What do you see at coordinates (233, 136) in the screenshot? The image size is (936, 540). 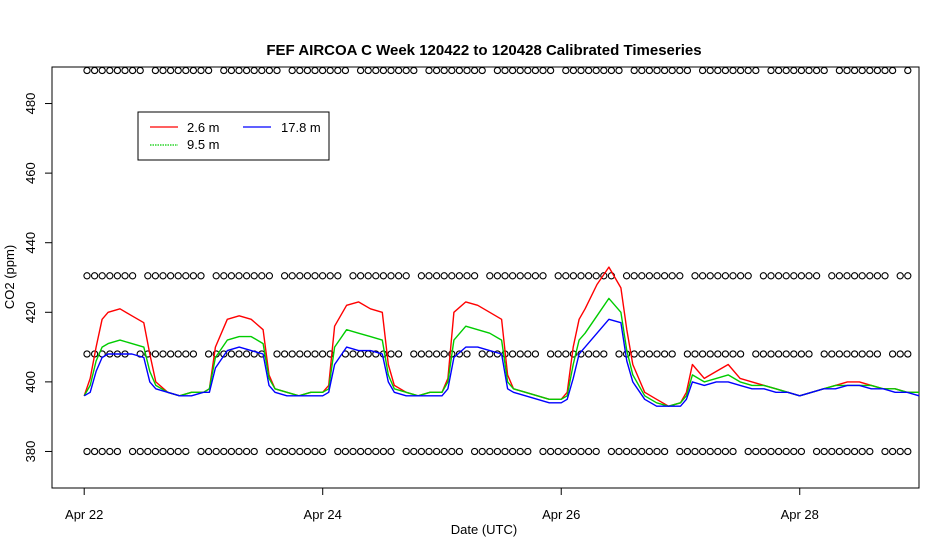 I see `legend: 2.6 m 9.5 m 17.8 m` at bounding box center [233, 136].